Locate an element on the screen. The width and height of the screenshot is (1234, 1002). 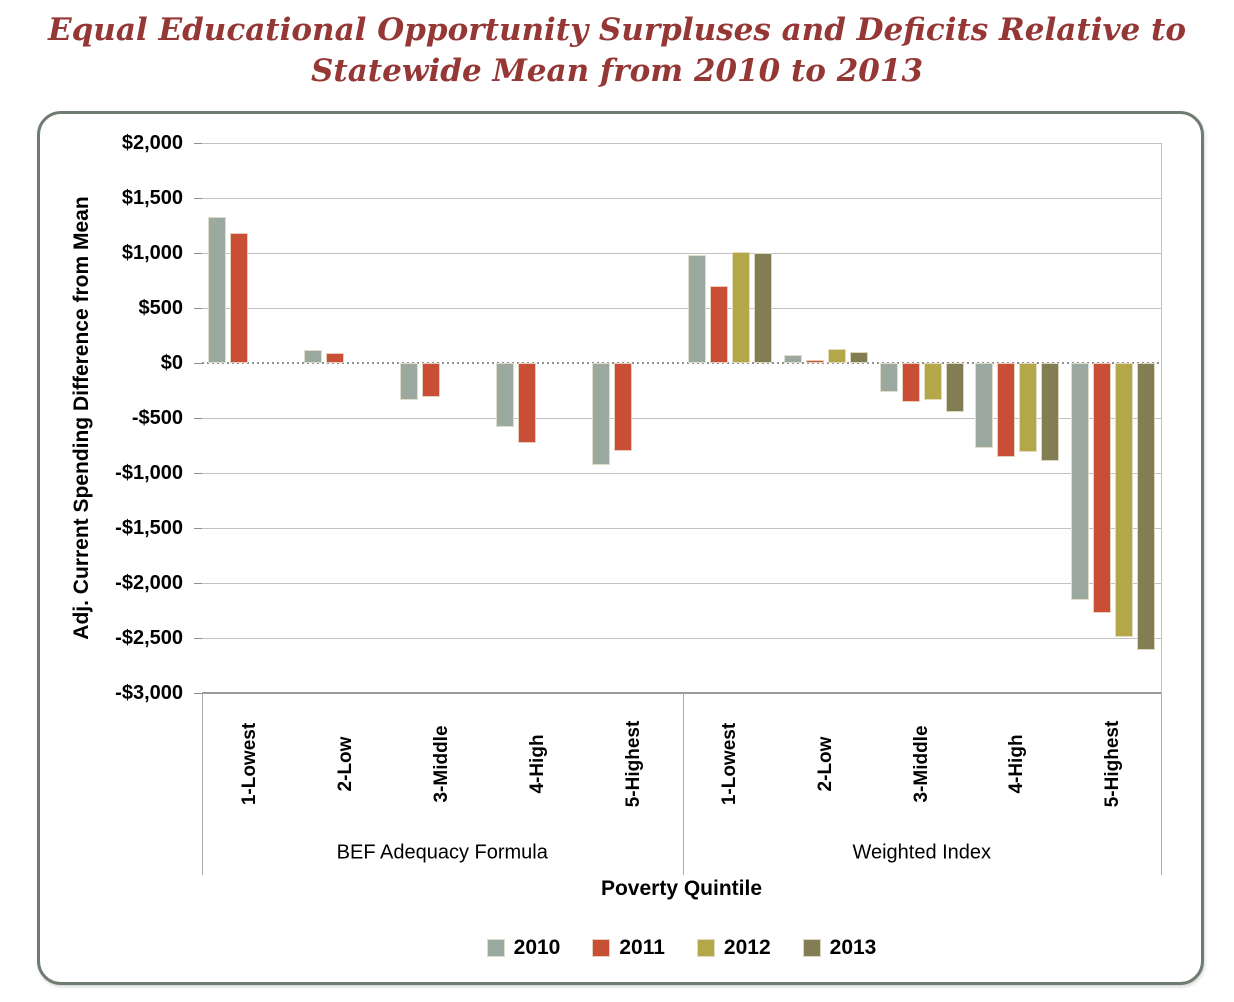
bar-2013-5-highest is located at coordinates (1146, 507).